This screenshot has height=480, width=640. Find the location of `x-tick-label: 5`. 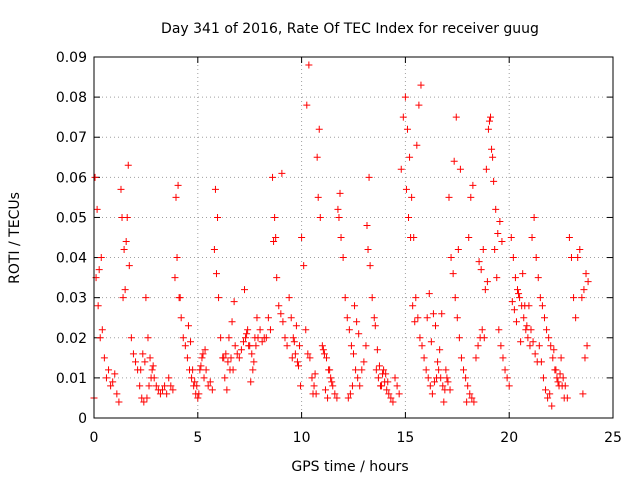

x-tick-label: 5 is located at coordinates (197, 438).